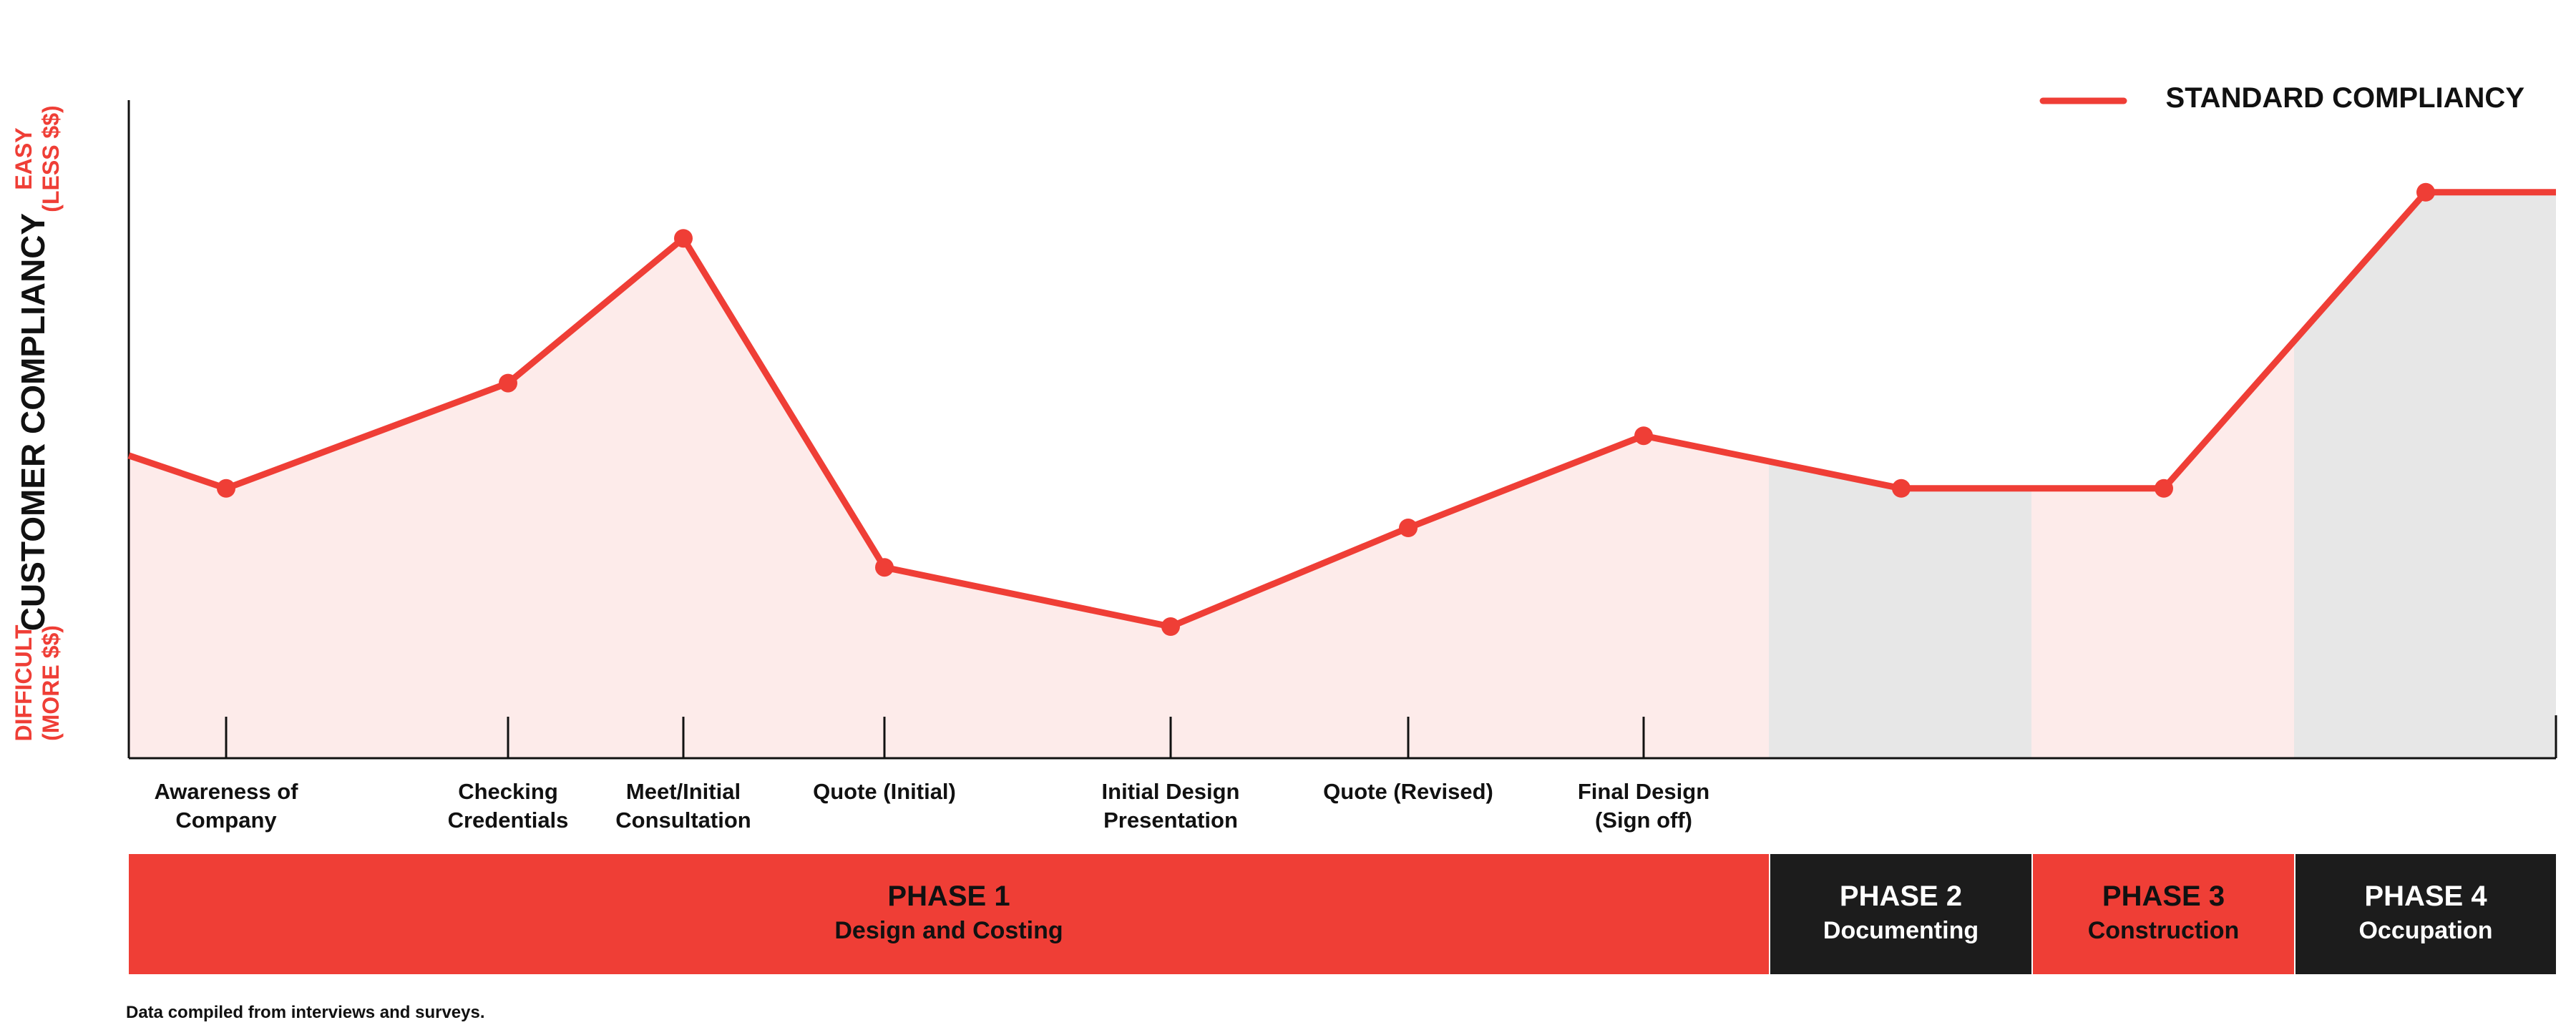 The height and width of the screenshot is (1030, 2576). I want to click on x-tick-label: Presentation, so click(1170, 821).